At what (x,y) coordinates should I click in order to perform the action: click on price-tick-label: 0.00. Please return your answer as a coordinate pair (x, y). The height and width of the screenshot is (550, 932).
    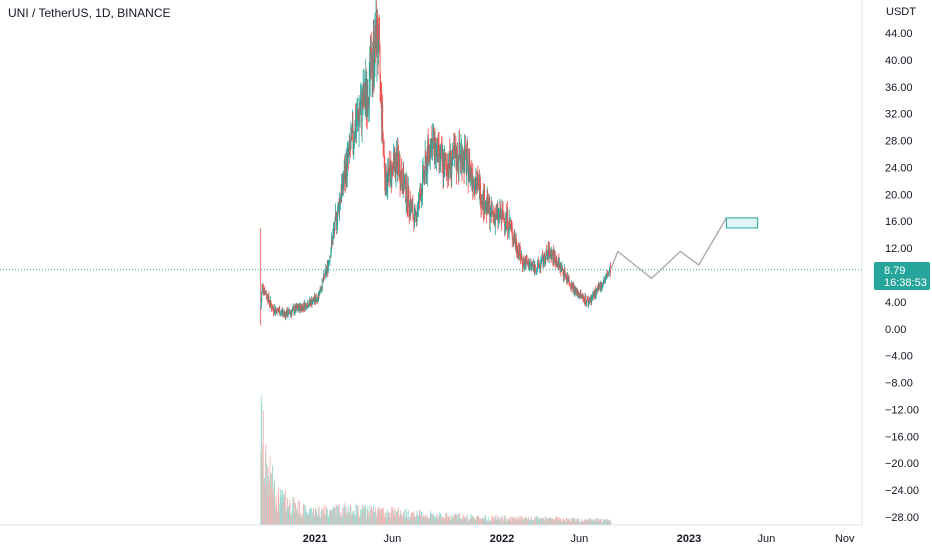
    Looking at the image, I should click on (895, 330).